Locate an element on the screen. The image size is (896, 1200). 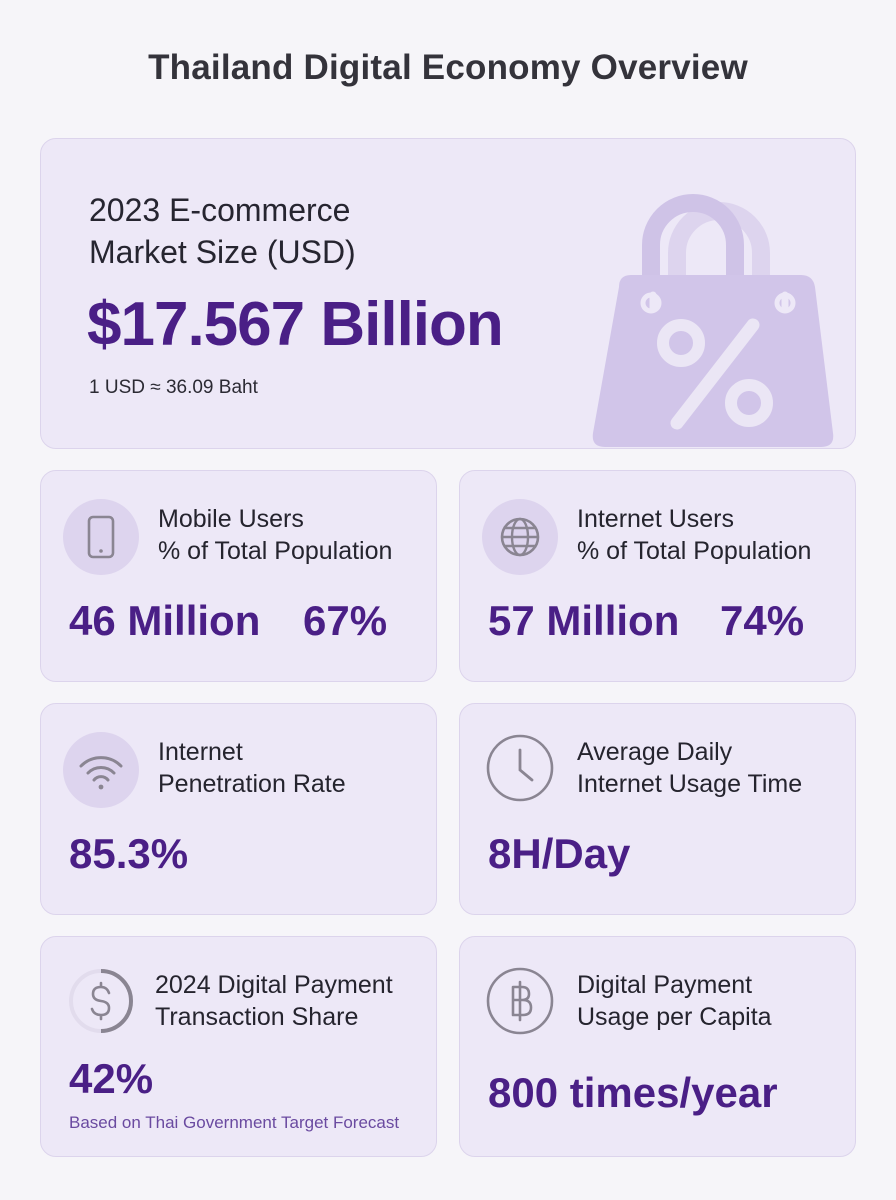
globe-icon is located at coordinates (520, 537).